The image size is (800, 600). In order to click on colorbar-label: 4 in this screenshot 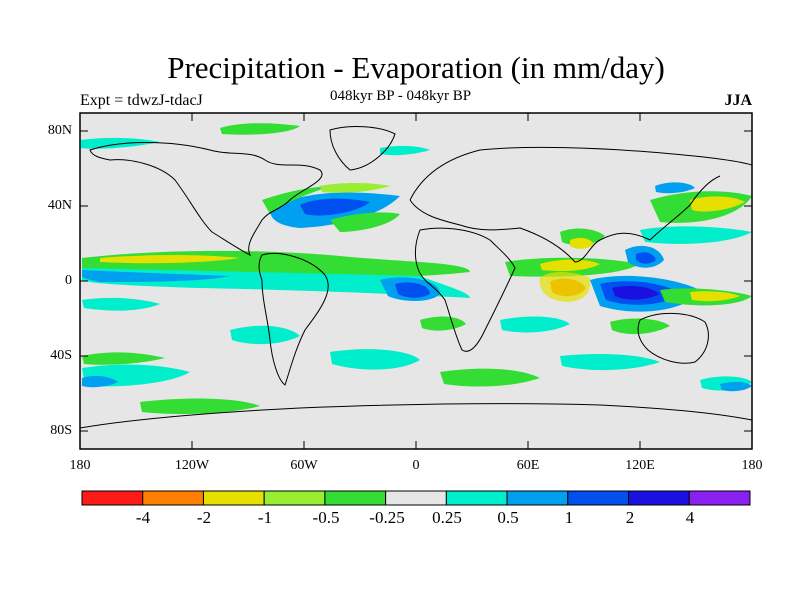, I will do `click(690, 517)`.